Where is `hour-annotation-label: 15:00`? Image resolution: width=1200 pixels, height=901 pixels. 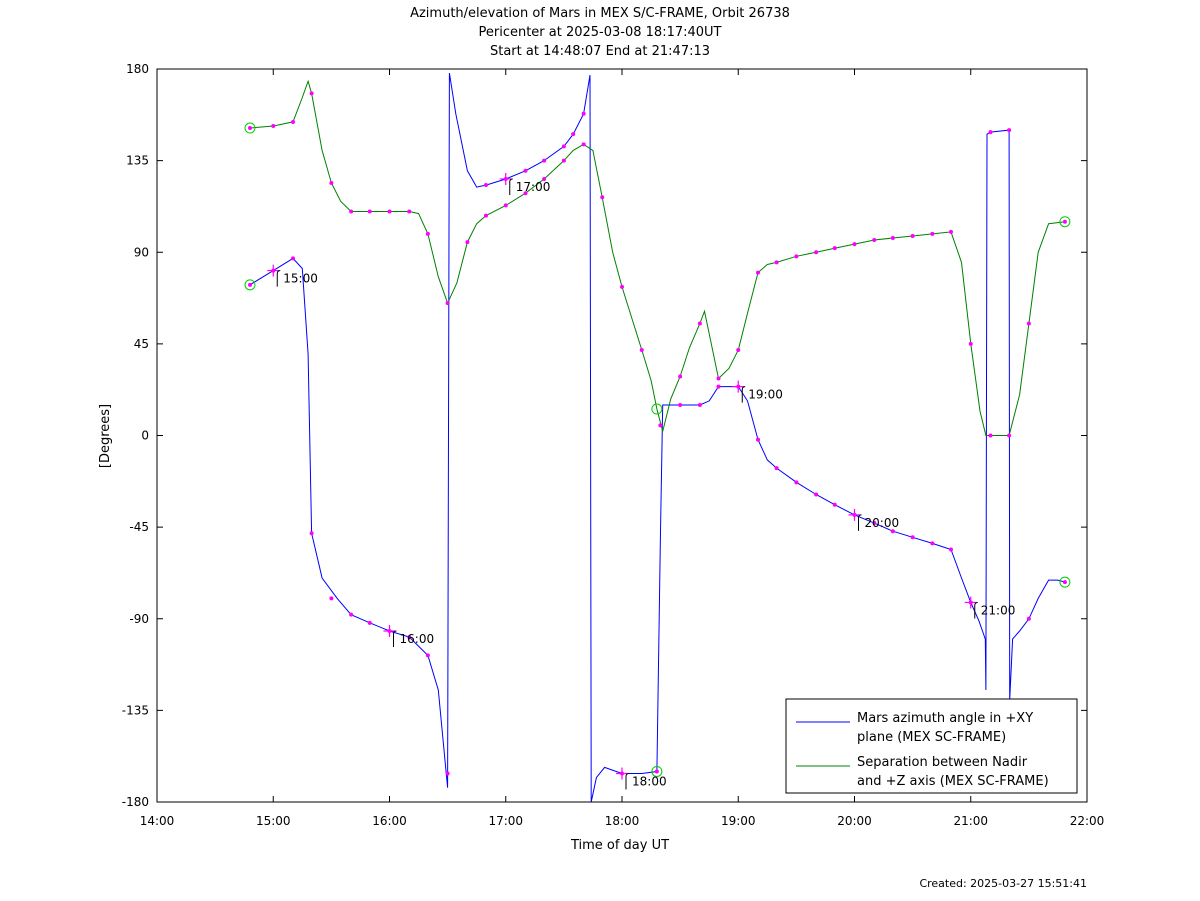 hour-annotation-label: 15:00 is located at coordinates (300, 279).